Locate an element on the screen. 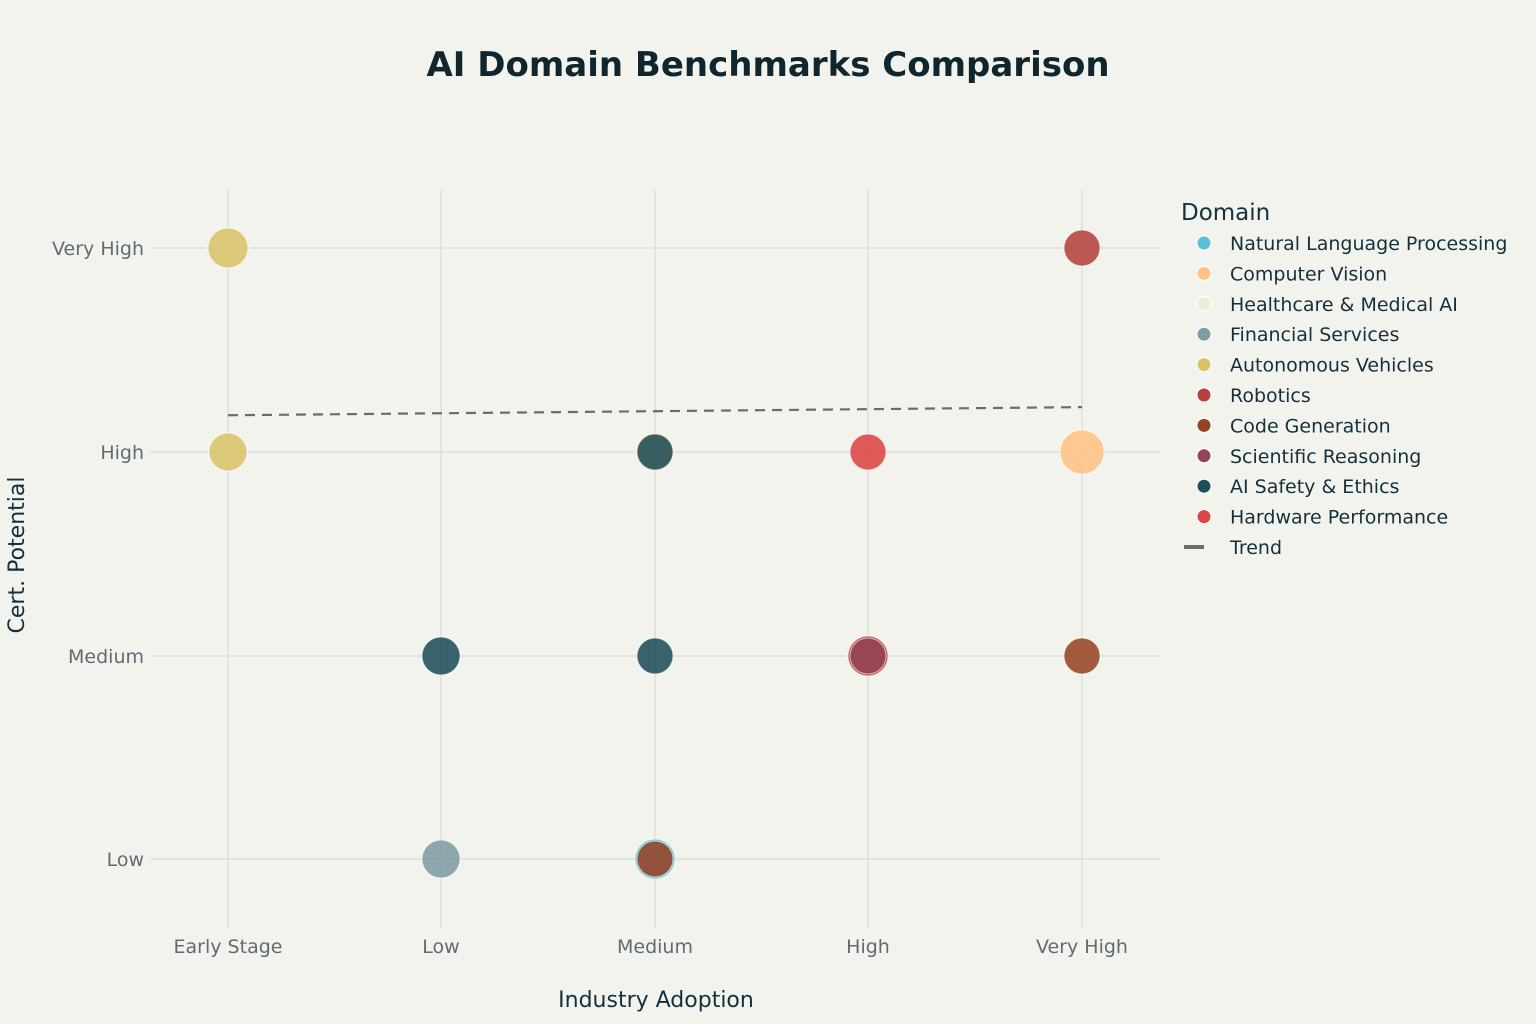 Image resolution: width=1536 pixels, height=1024 pixels. trend-layer is located at coordinates (655, 411).